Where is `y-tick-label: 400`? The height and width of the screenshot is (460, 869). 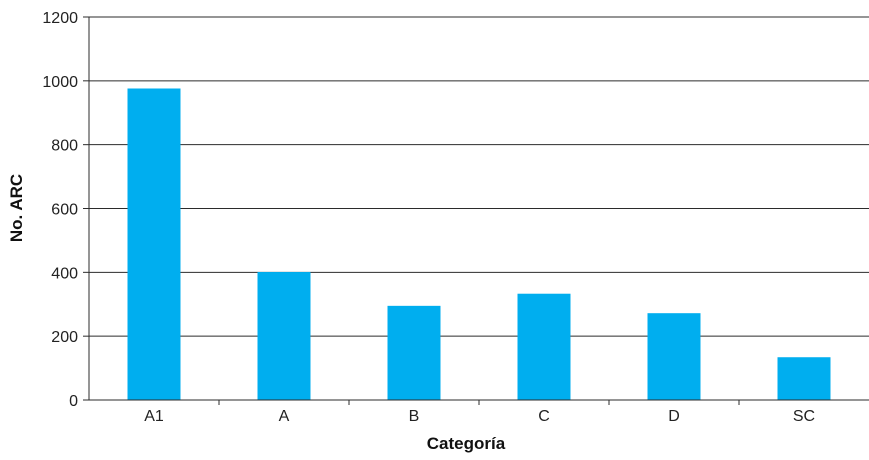
y-tick-label: 400 is located at coordinates (64, 273).